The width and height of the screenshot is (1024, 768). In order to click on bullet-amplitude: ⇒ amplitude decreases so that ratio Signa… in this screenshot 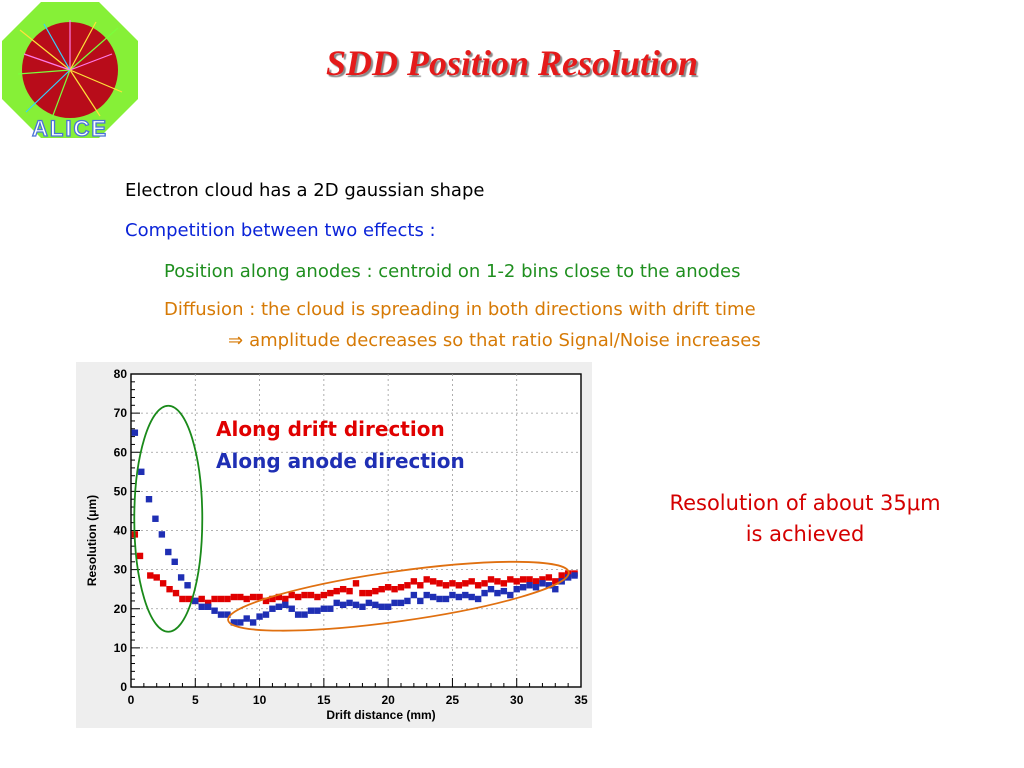, I will do `click(494, 340)`.